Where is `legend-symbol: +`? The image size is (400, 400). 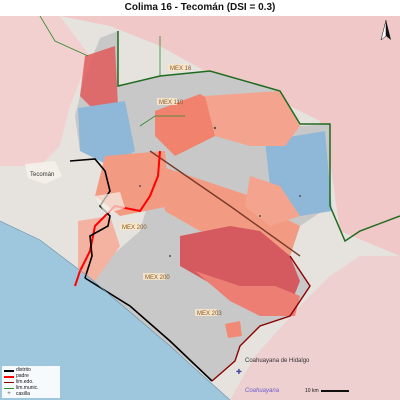 legend-symbol: + is located at coordinates (9, 394).